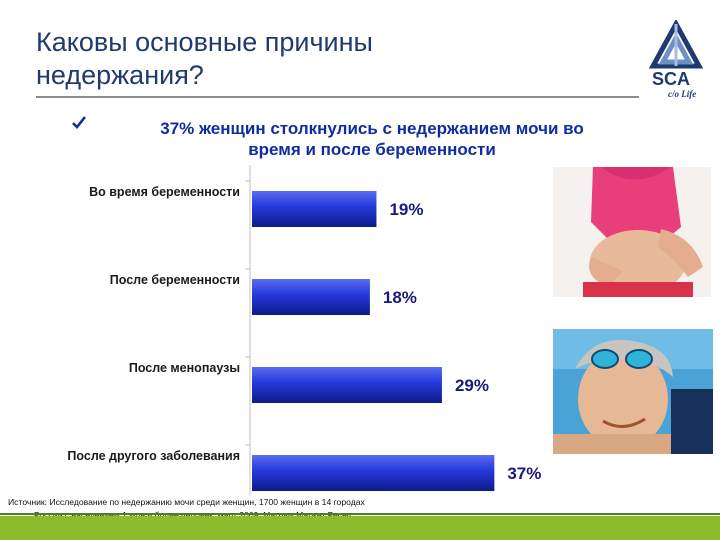 This screenshot has height=540, width=720. Describe the element at coordinates (524, 473) in the screenshot. I see `value-label: 37%` at that location.